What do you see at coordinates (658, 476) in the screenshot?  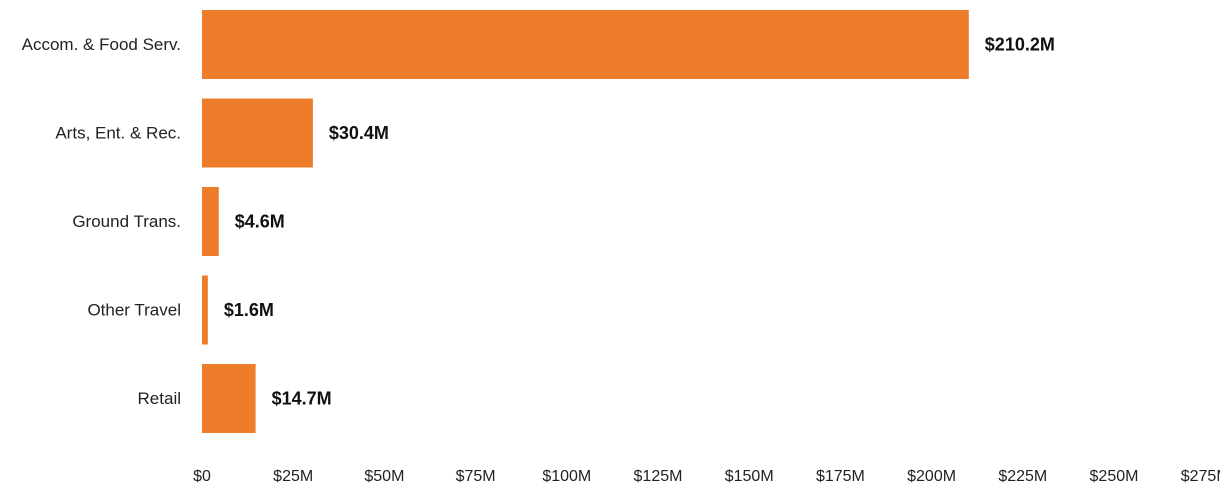 I see `x-tick-label: $125M` at bounding box center [658, 476].